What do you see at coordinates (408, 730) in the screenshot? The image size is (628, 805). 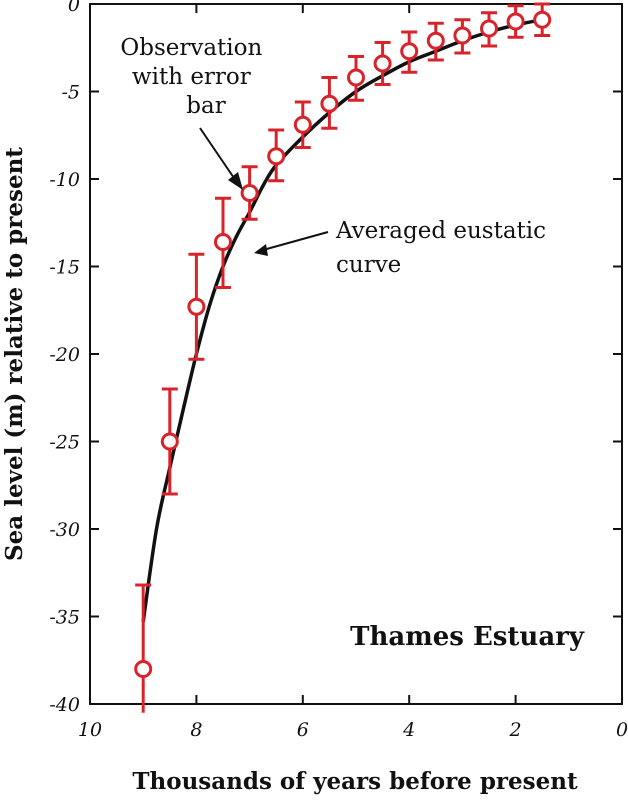 I see `x-tick-label: 4` at bounding box center [408, 730].